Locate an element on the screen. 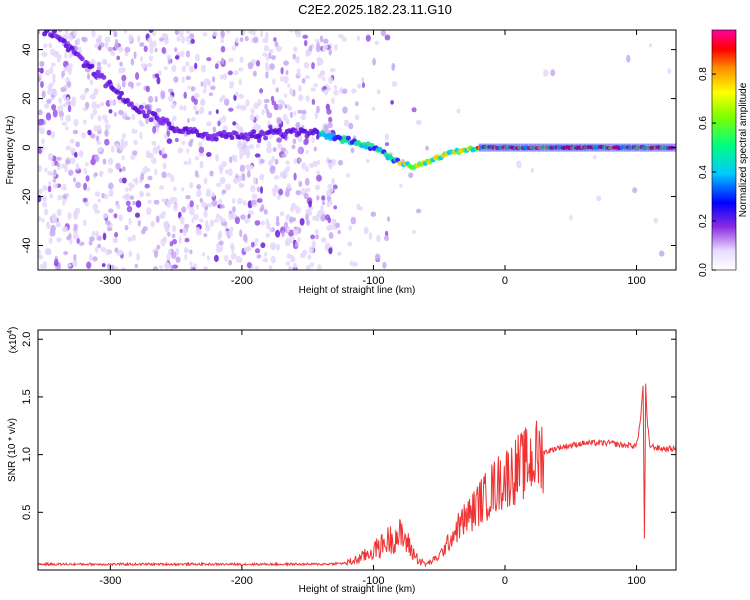  spectrogram-y-tick-label: 0 is located at coordinates (27, 147).